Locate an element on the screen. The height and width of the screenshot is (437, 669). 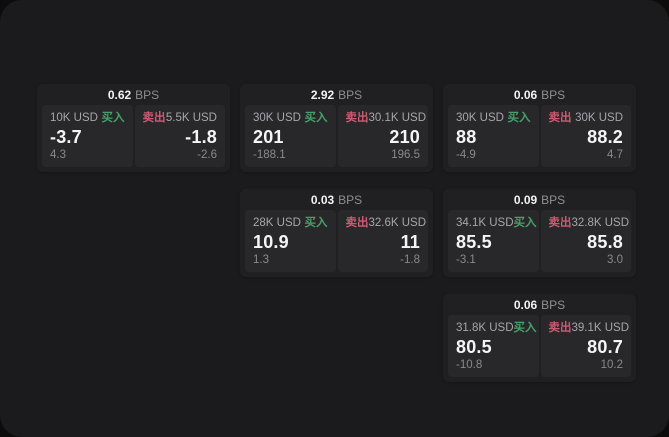
sell-size-label: 32.6K USD is located at coordinates (397, 223).